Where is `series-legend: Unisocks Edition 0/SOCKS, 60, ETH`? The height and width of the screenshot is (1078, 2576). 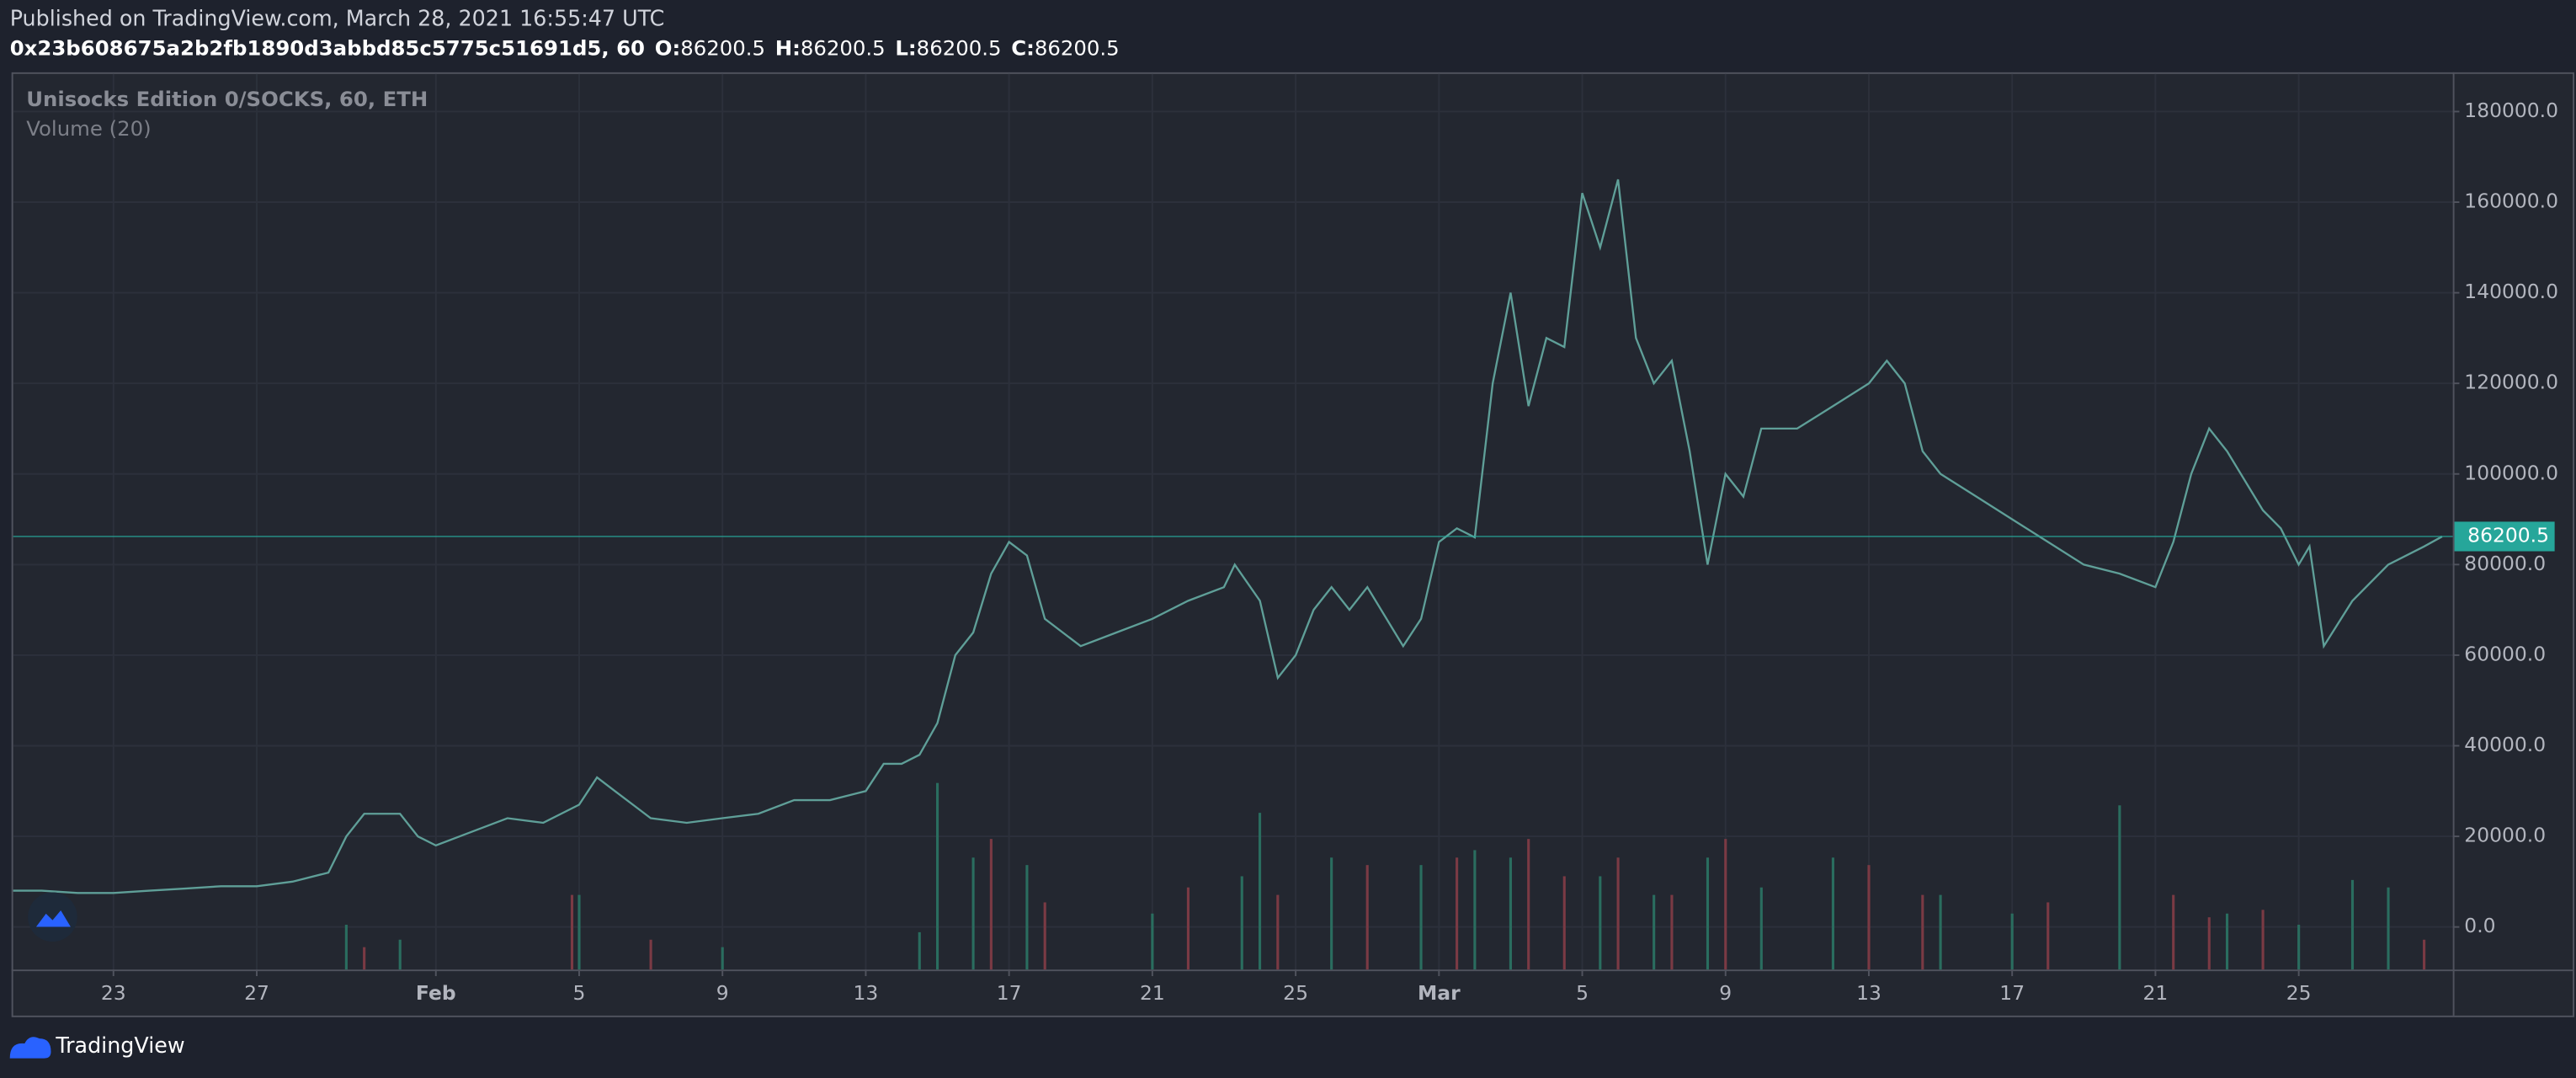
series-legend: Unisocks Edition 0/SOCKS, 60, ETH is located at coordinates (227, 99).